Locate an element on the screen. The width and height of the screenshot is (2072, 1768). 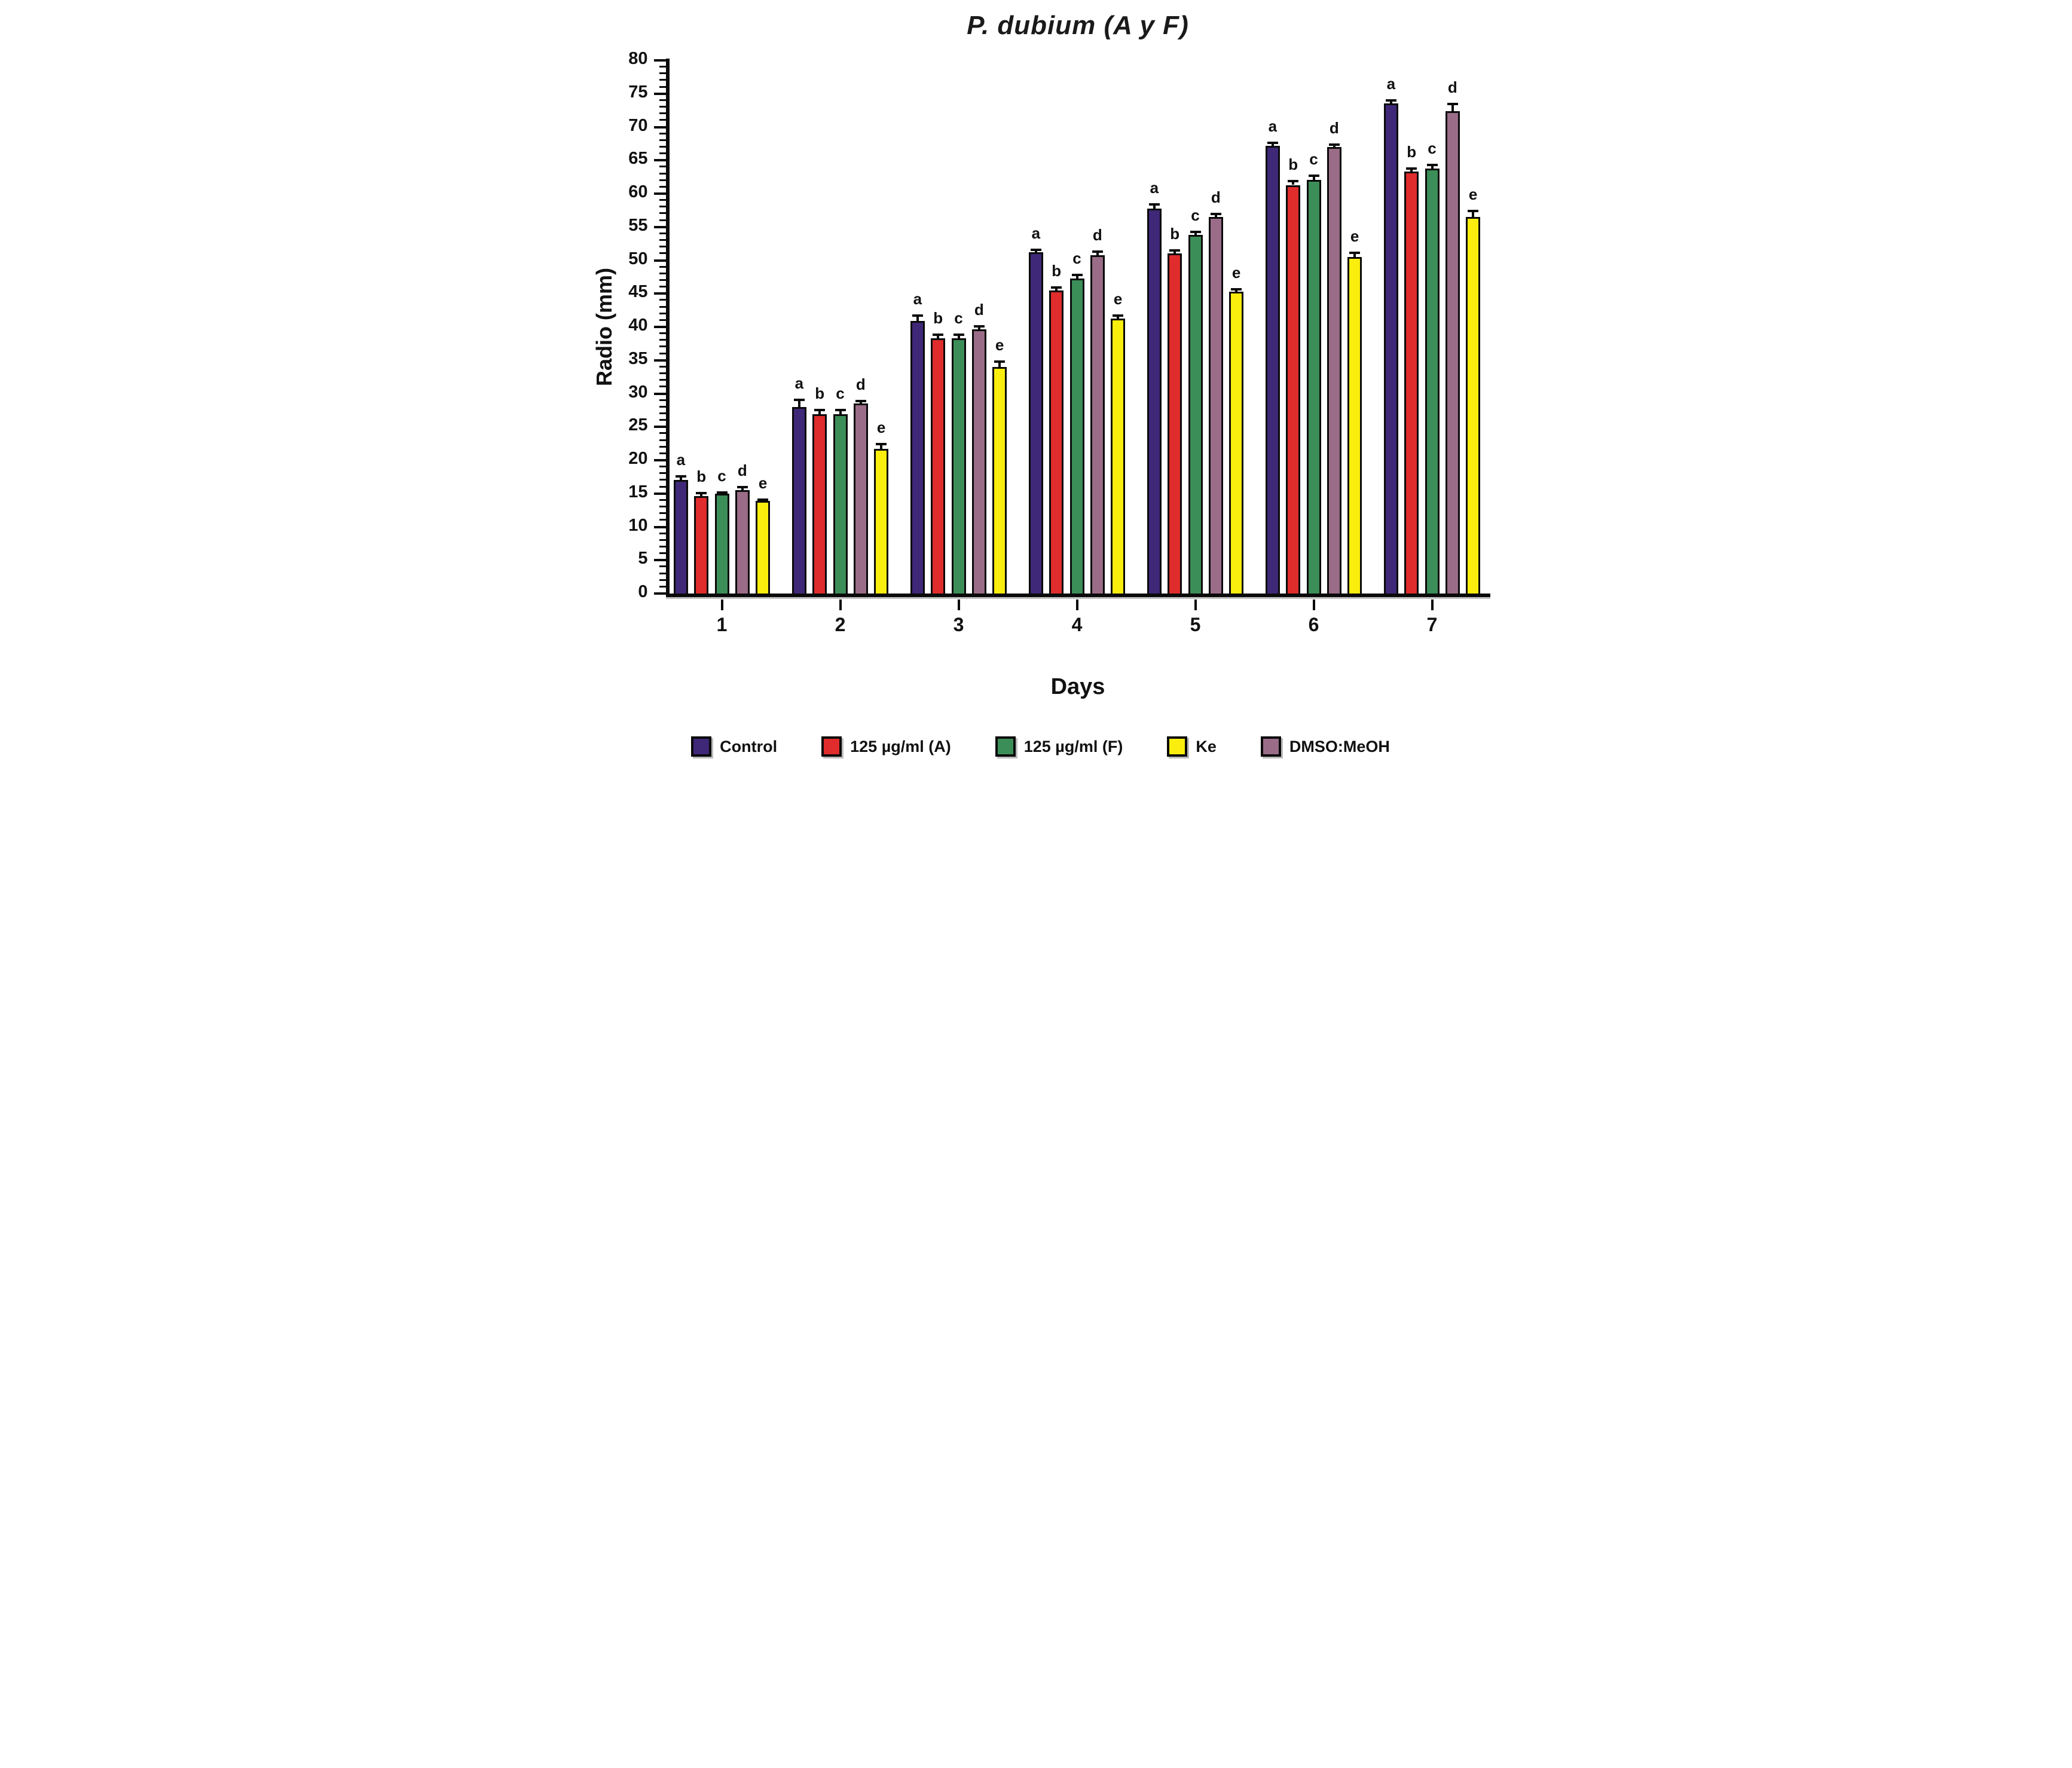
bar-gmlf-day3 is located at coordinates (958, 466).